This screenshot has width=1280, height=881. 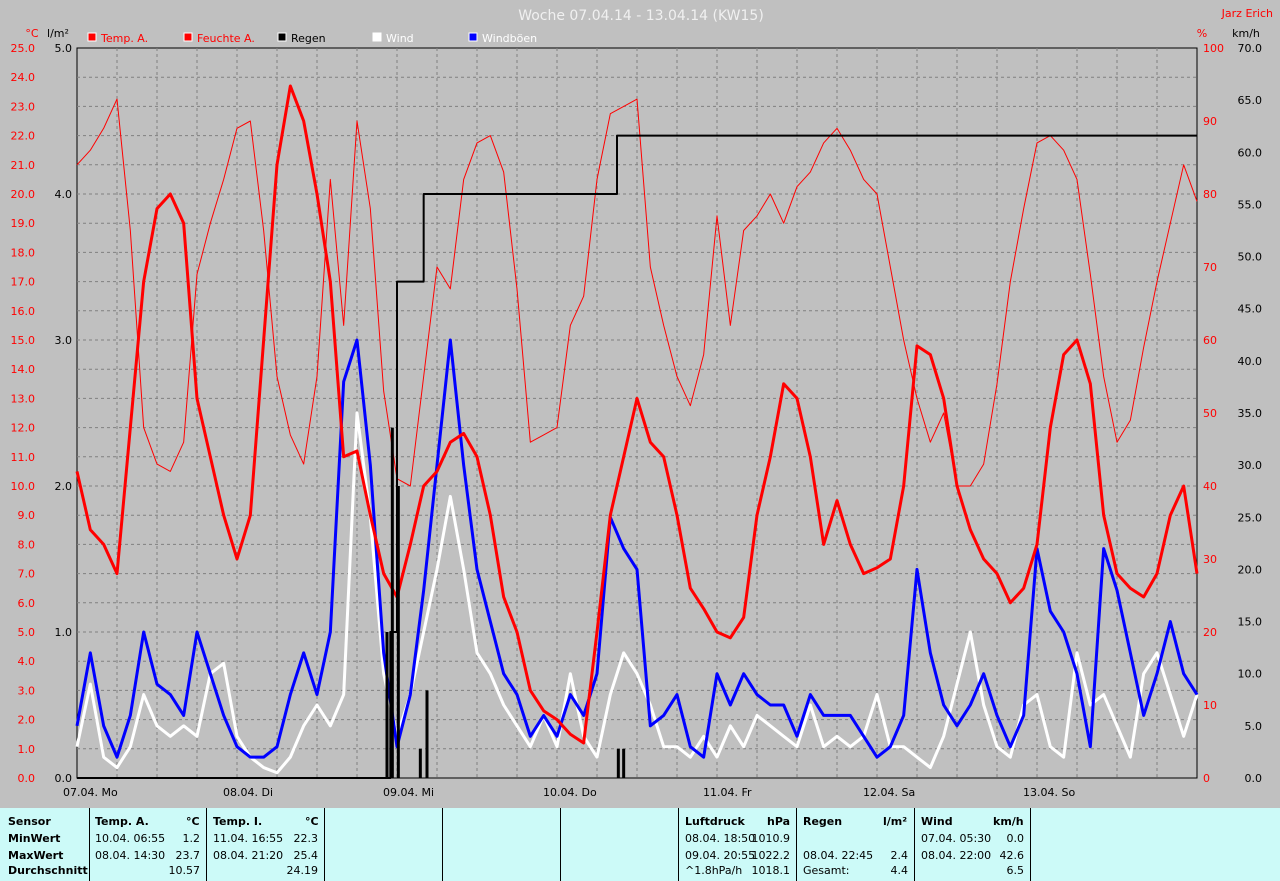 I want to click on rain-tick-label: 2.0, so click(x=64, y=486).